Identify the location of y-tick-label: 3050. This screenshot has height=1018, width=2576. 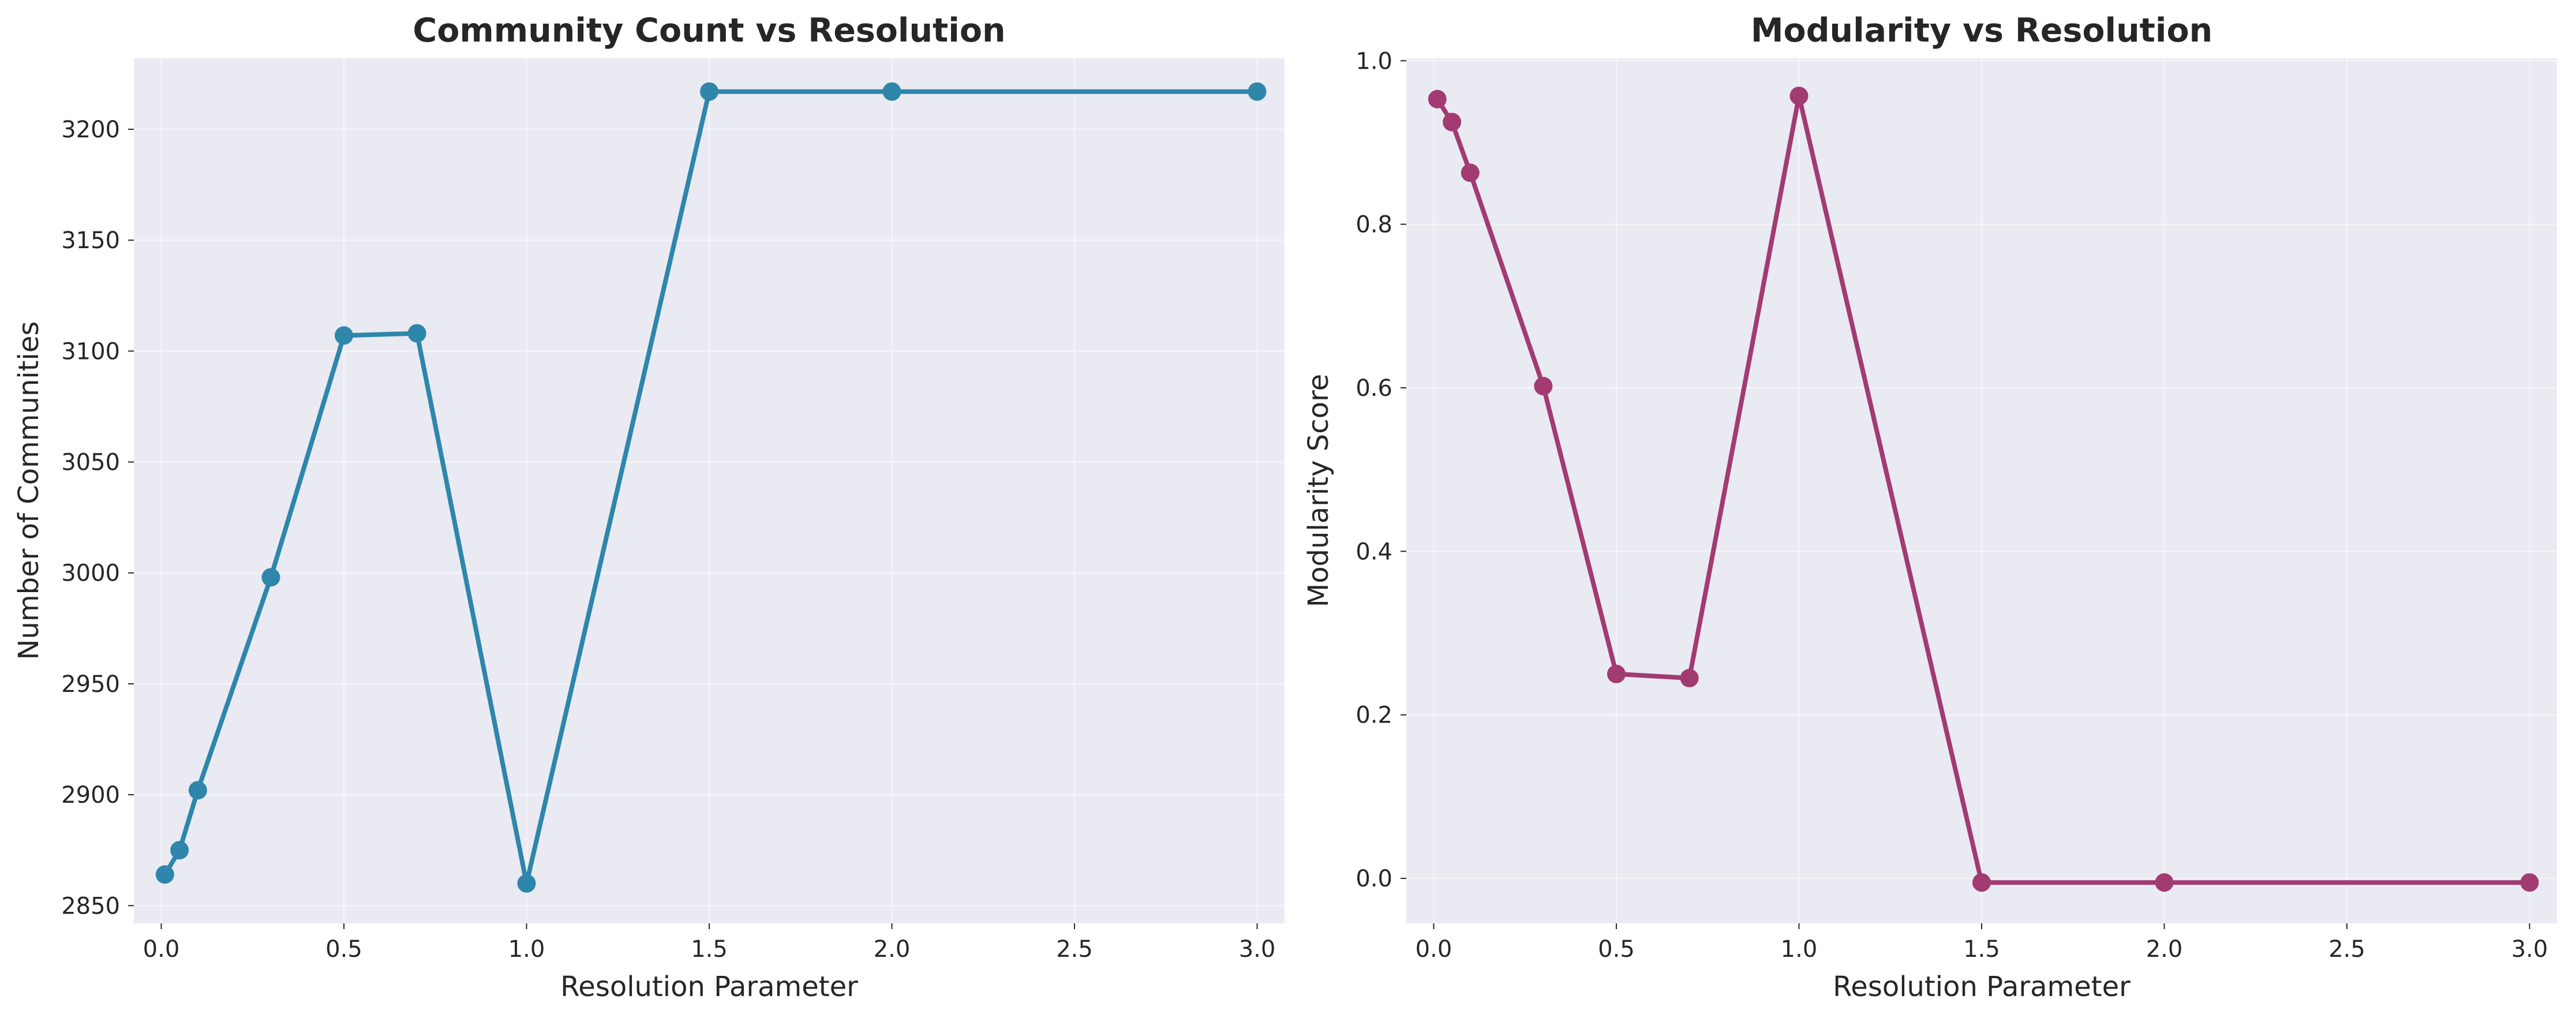
(91, 463).